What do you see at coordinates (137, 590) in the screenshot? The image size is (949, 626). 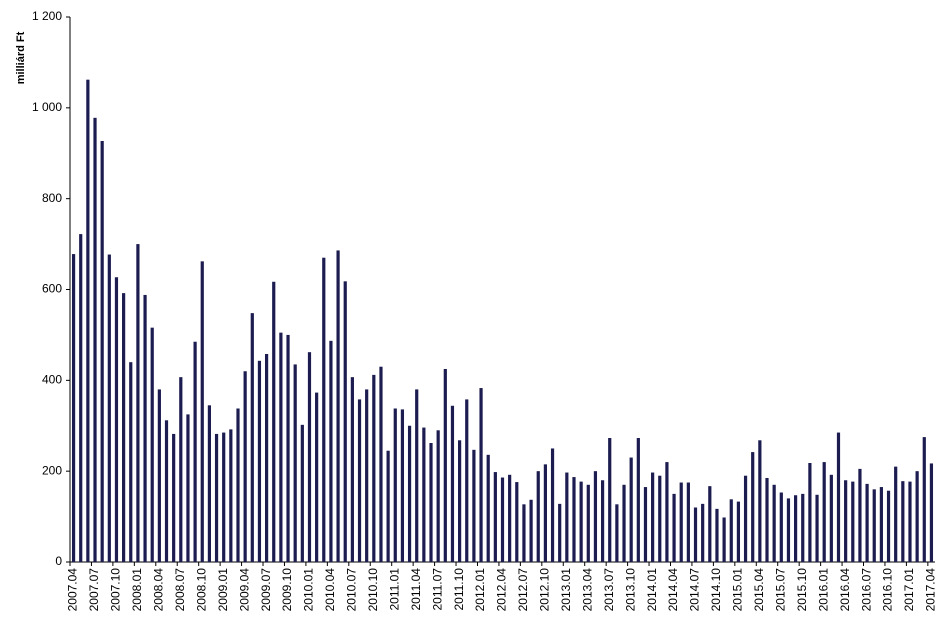 I see `x-tick-label: 2008.01` at bounding box center [137, 590].